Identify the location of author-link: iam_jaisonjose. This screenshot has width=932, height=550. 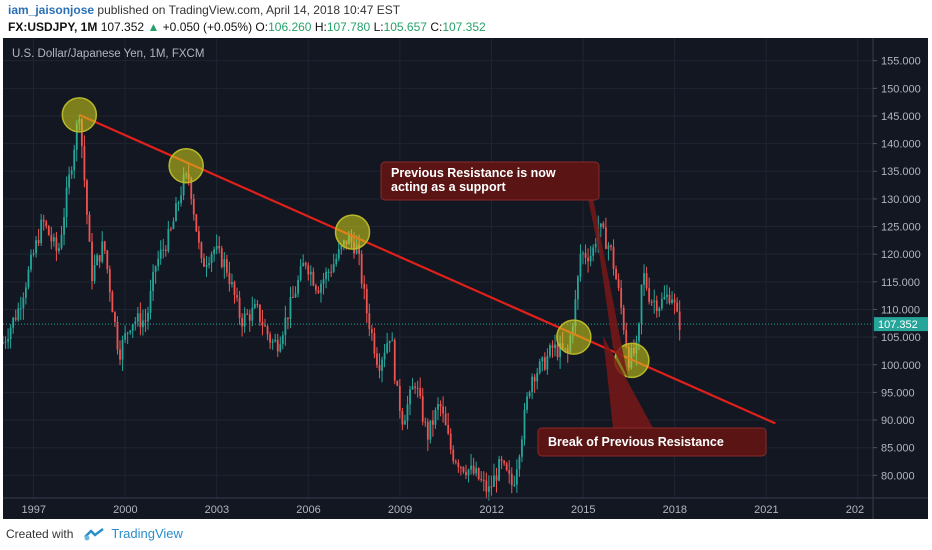
(51, 10).